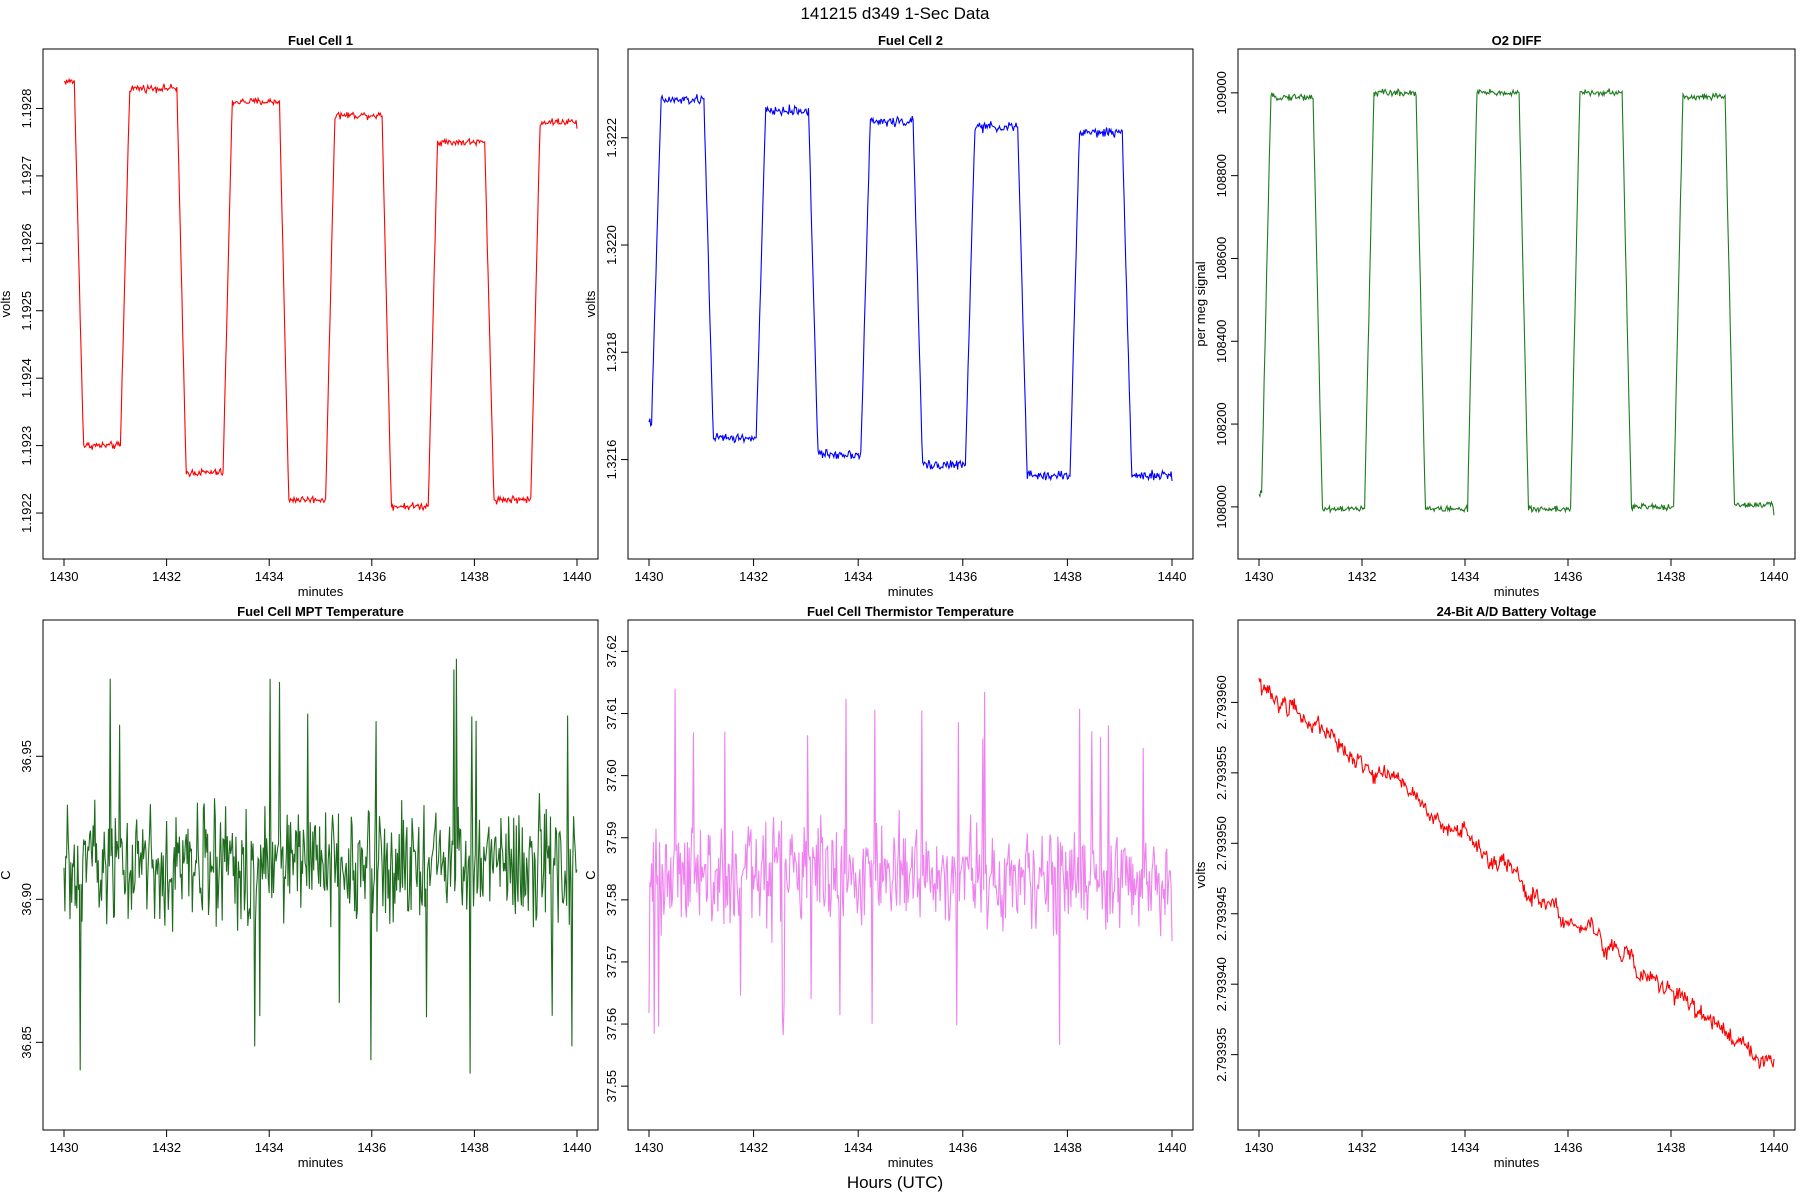  I want to click on y-tick-label: 1.1924, so click(26, 378).